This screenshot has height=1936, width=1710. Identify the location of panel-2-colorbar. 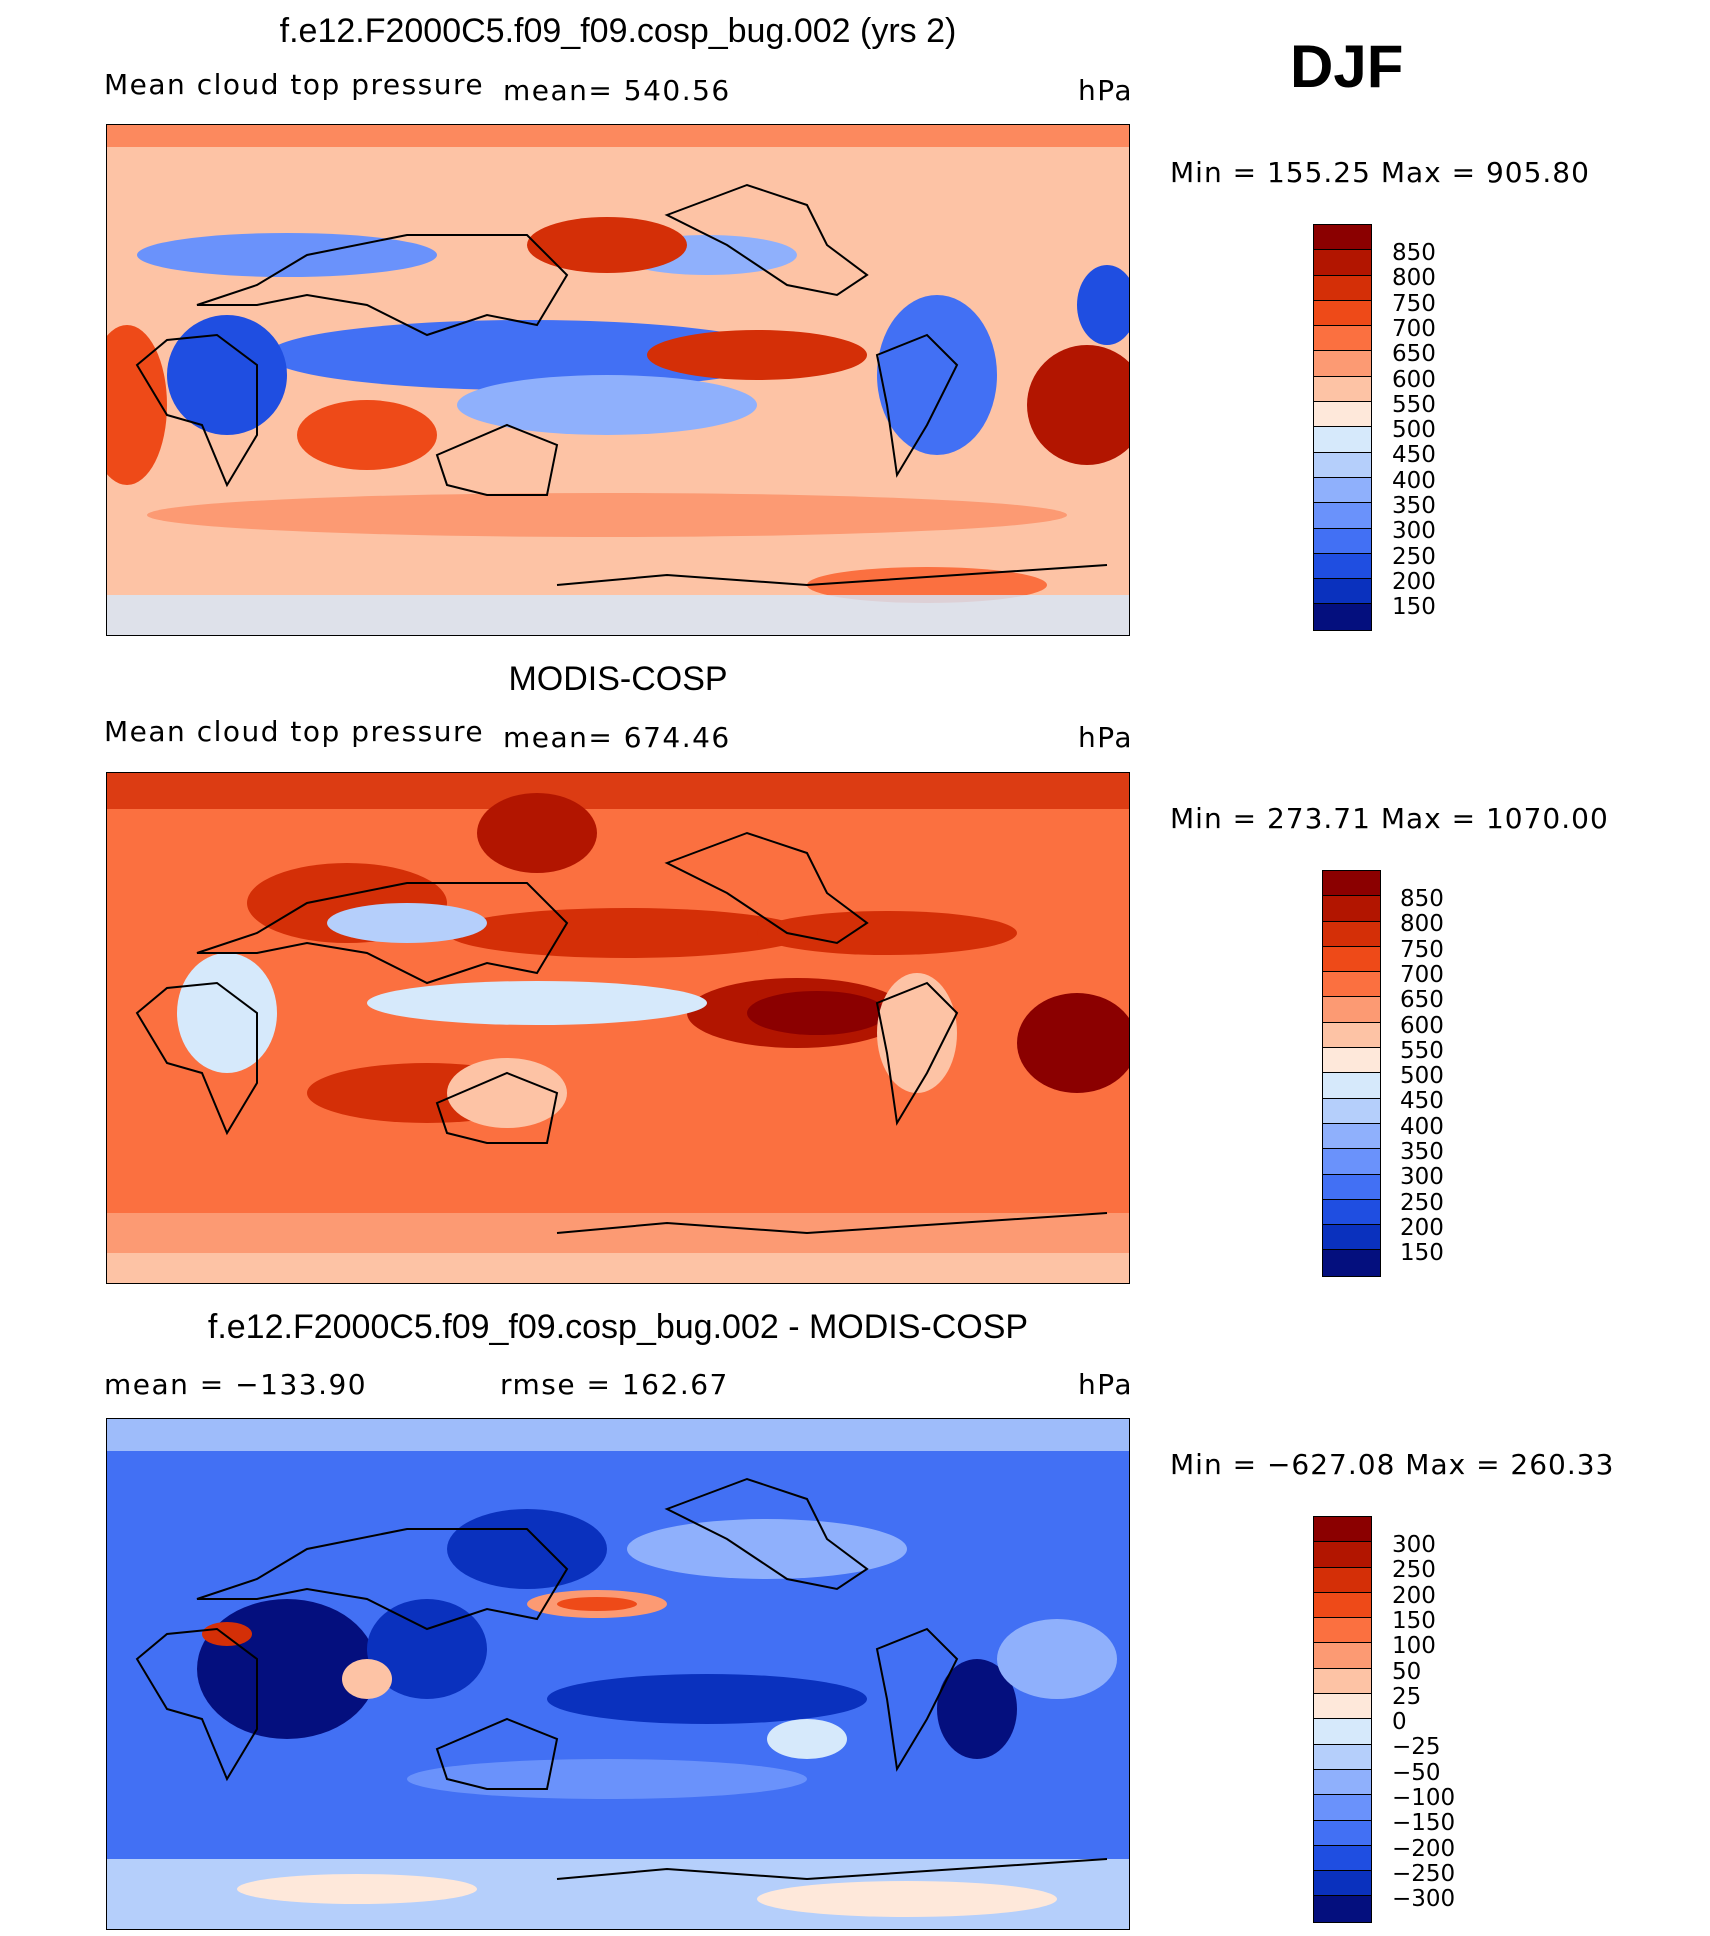
(1351, 1073).